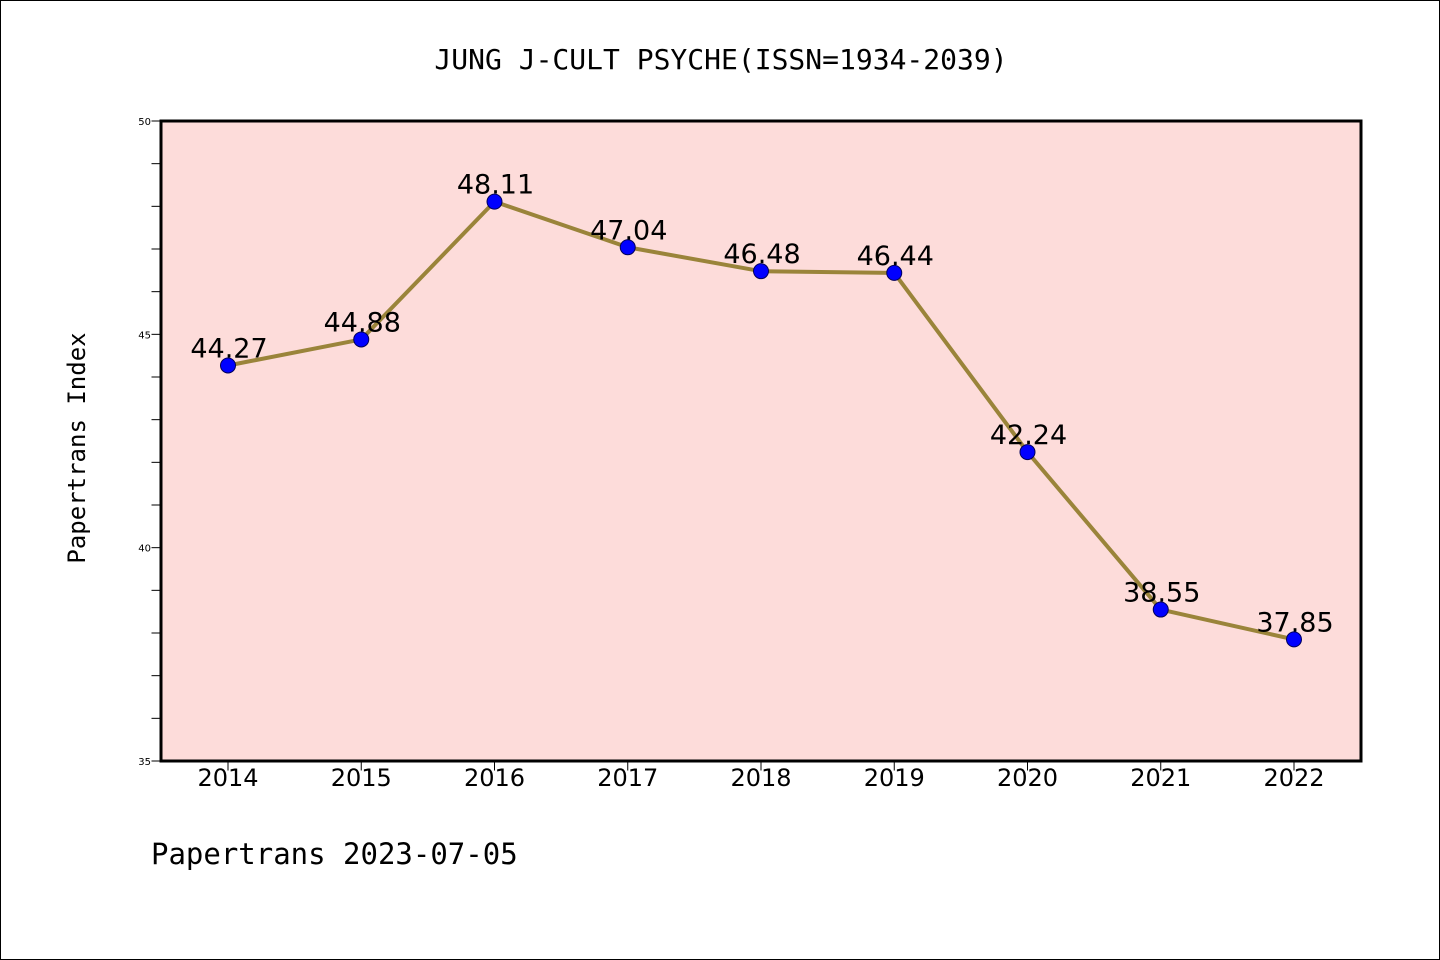 The height and width of the screenshot is (960, 1440). What do you see at coordinates (77, 447) in the screenshot?
I see `y-axis-label: Papertrans Index` at bounding box center [77, 447].